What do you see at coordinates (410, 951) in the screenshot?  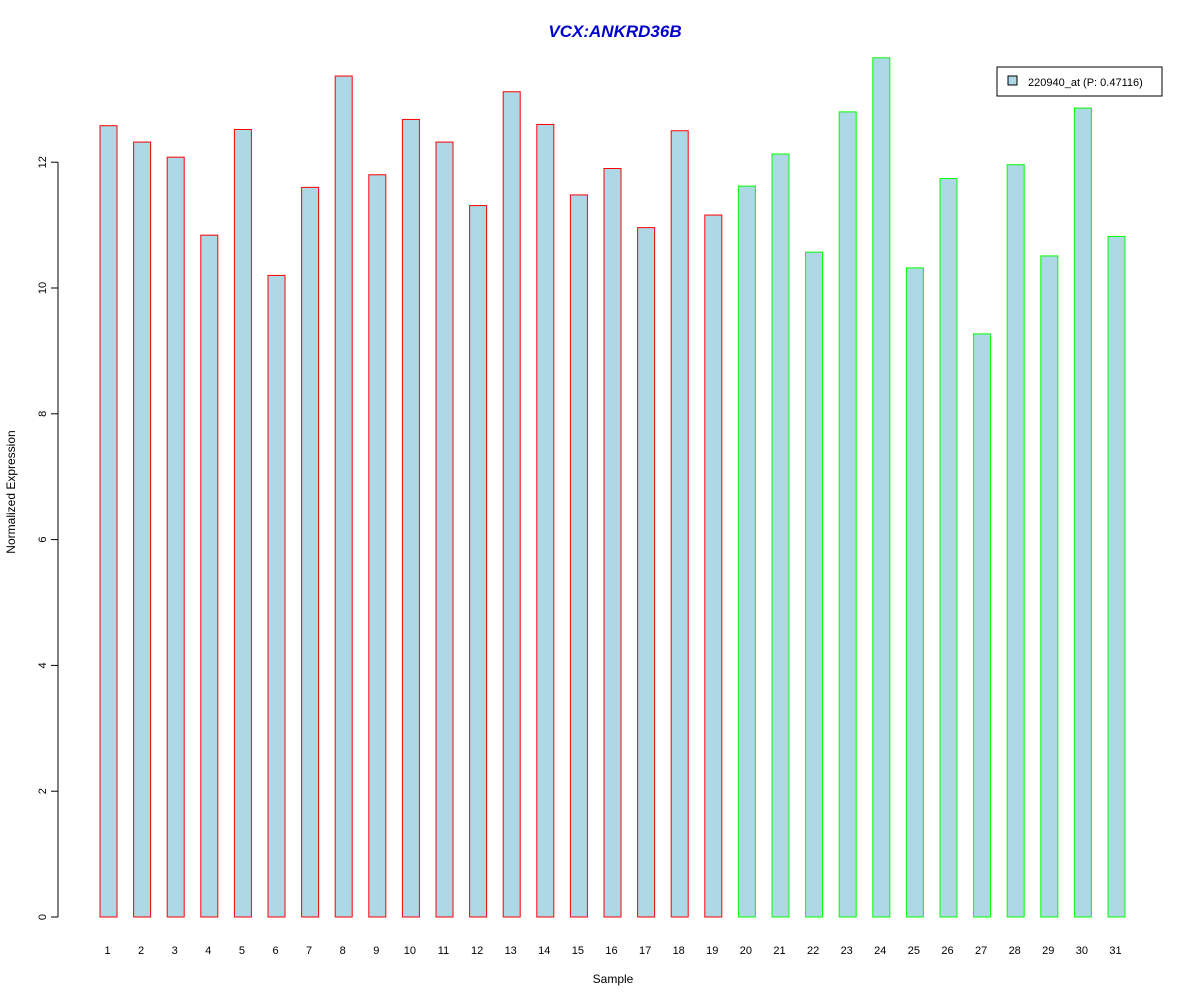 I see `x-tick-label: 10` at bounding box center [410, 951].